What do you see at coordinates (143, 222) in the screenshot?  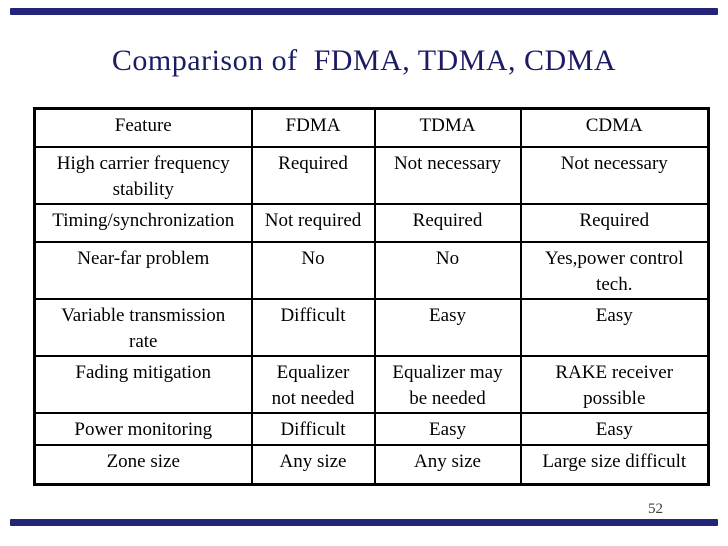 I see `feature-cell: Timing/synchronization` at bounding box center [143, 222].